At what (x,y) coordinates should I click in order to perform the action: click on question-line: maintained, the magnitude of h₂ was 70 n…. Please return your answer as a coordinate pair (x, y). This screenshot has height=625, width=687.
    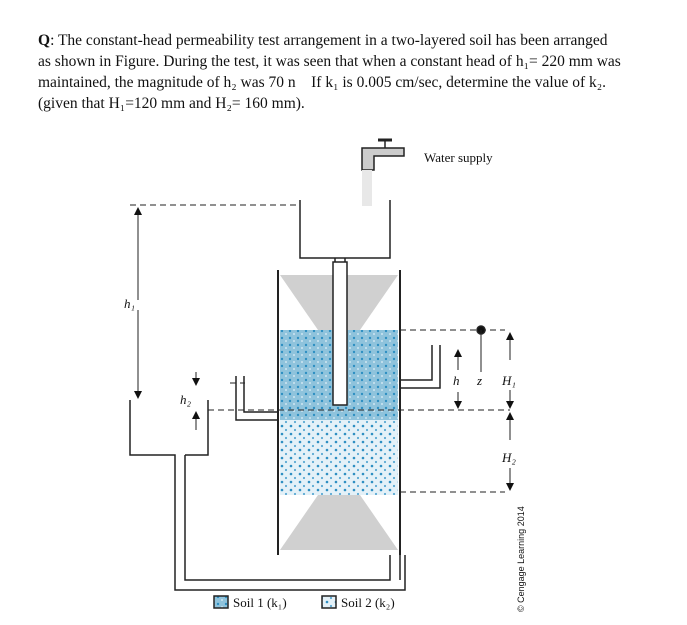
    Looking at the image, I should click on (322, 82).